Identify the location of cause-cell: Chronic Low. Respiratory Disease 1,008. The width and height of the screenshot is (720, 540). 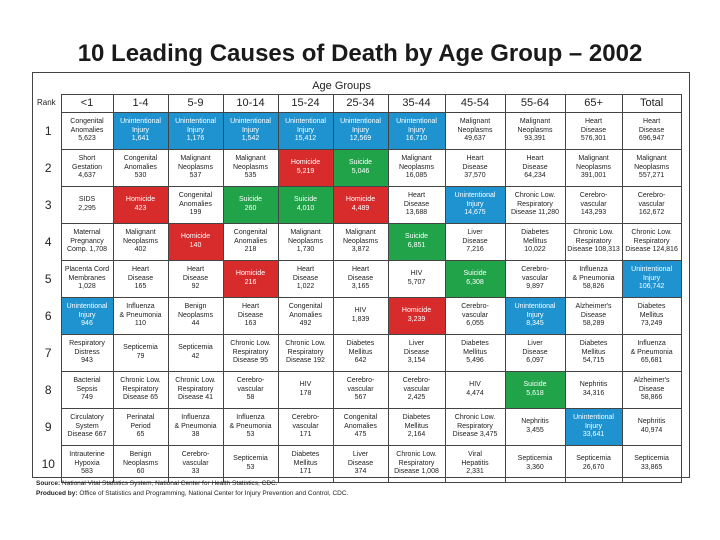
(416, 464).